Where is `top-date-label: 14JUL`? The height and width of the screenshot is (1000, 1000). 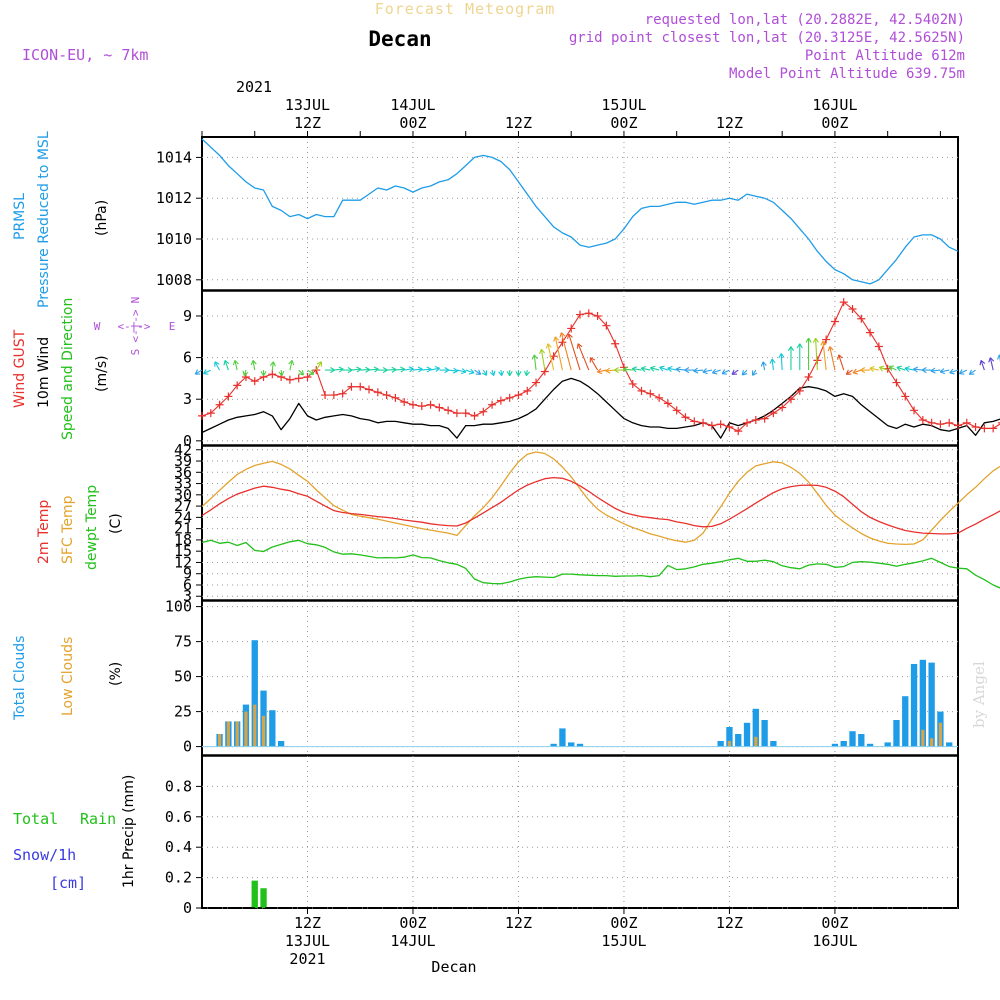 top-date-label: 14JUL is located at coordinates (412, 105).